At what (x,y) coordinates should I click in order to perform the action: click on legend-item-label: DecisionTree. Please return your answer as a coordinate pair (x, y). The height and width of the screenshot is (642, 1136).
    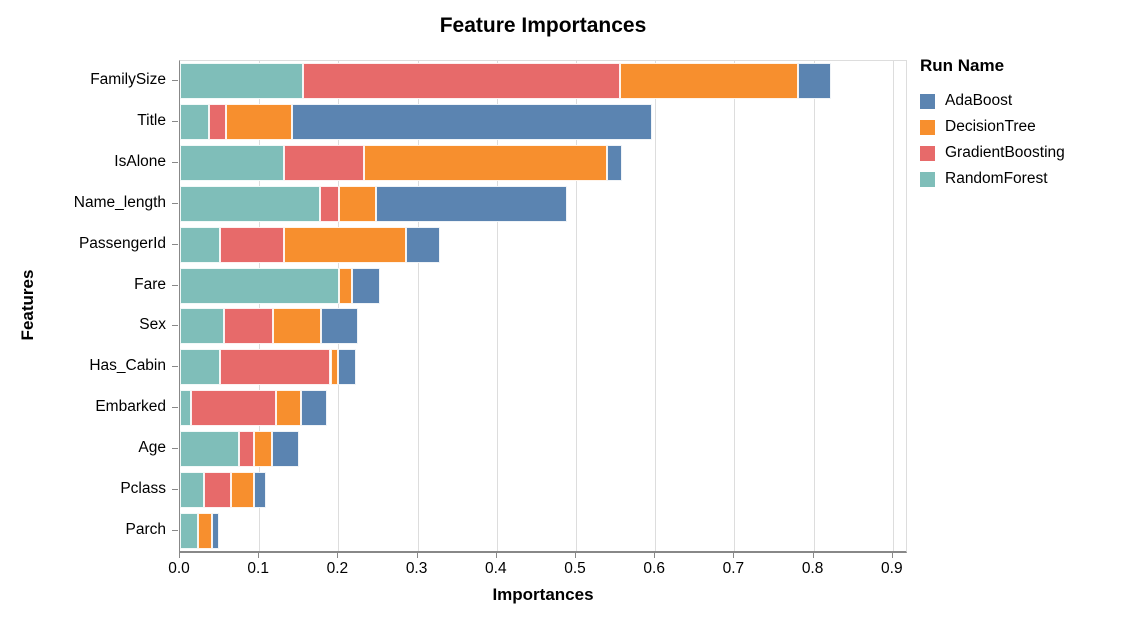
    Looking at the image, I should click on (990, 126).